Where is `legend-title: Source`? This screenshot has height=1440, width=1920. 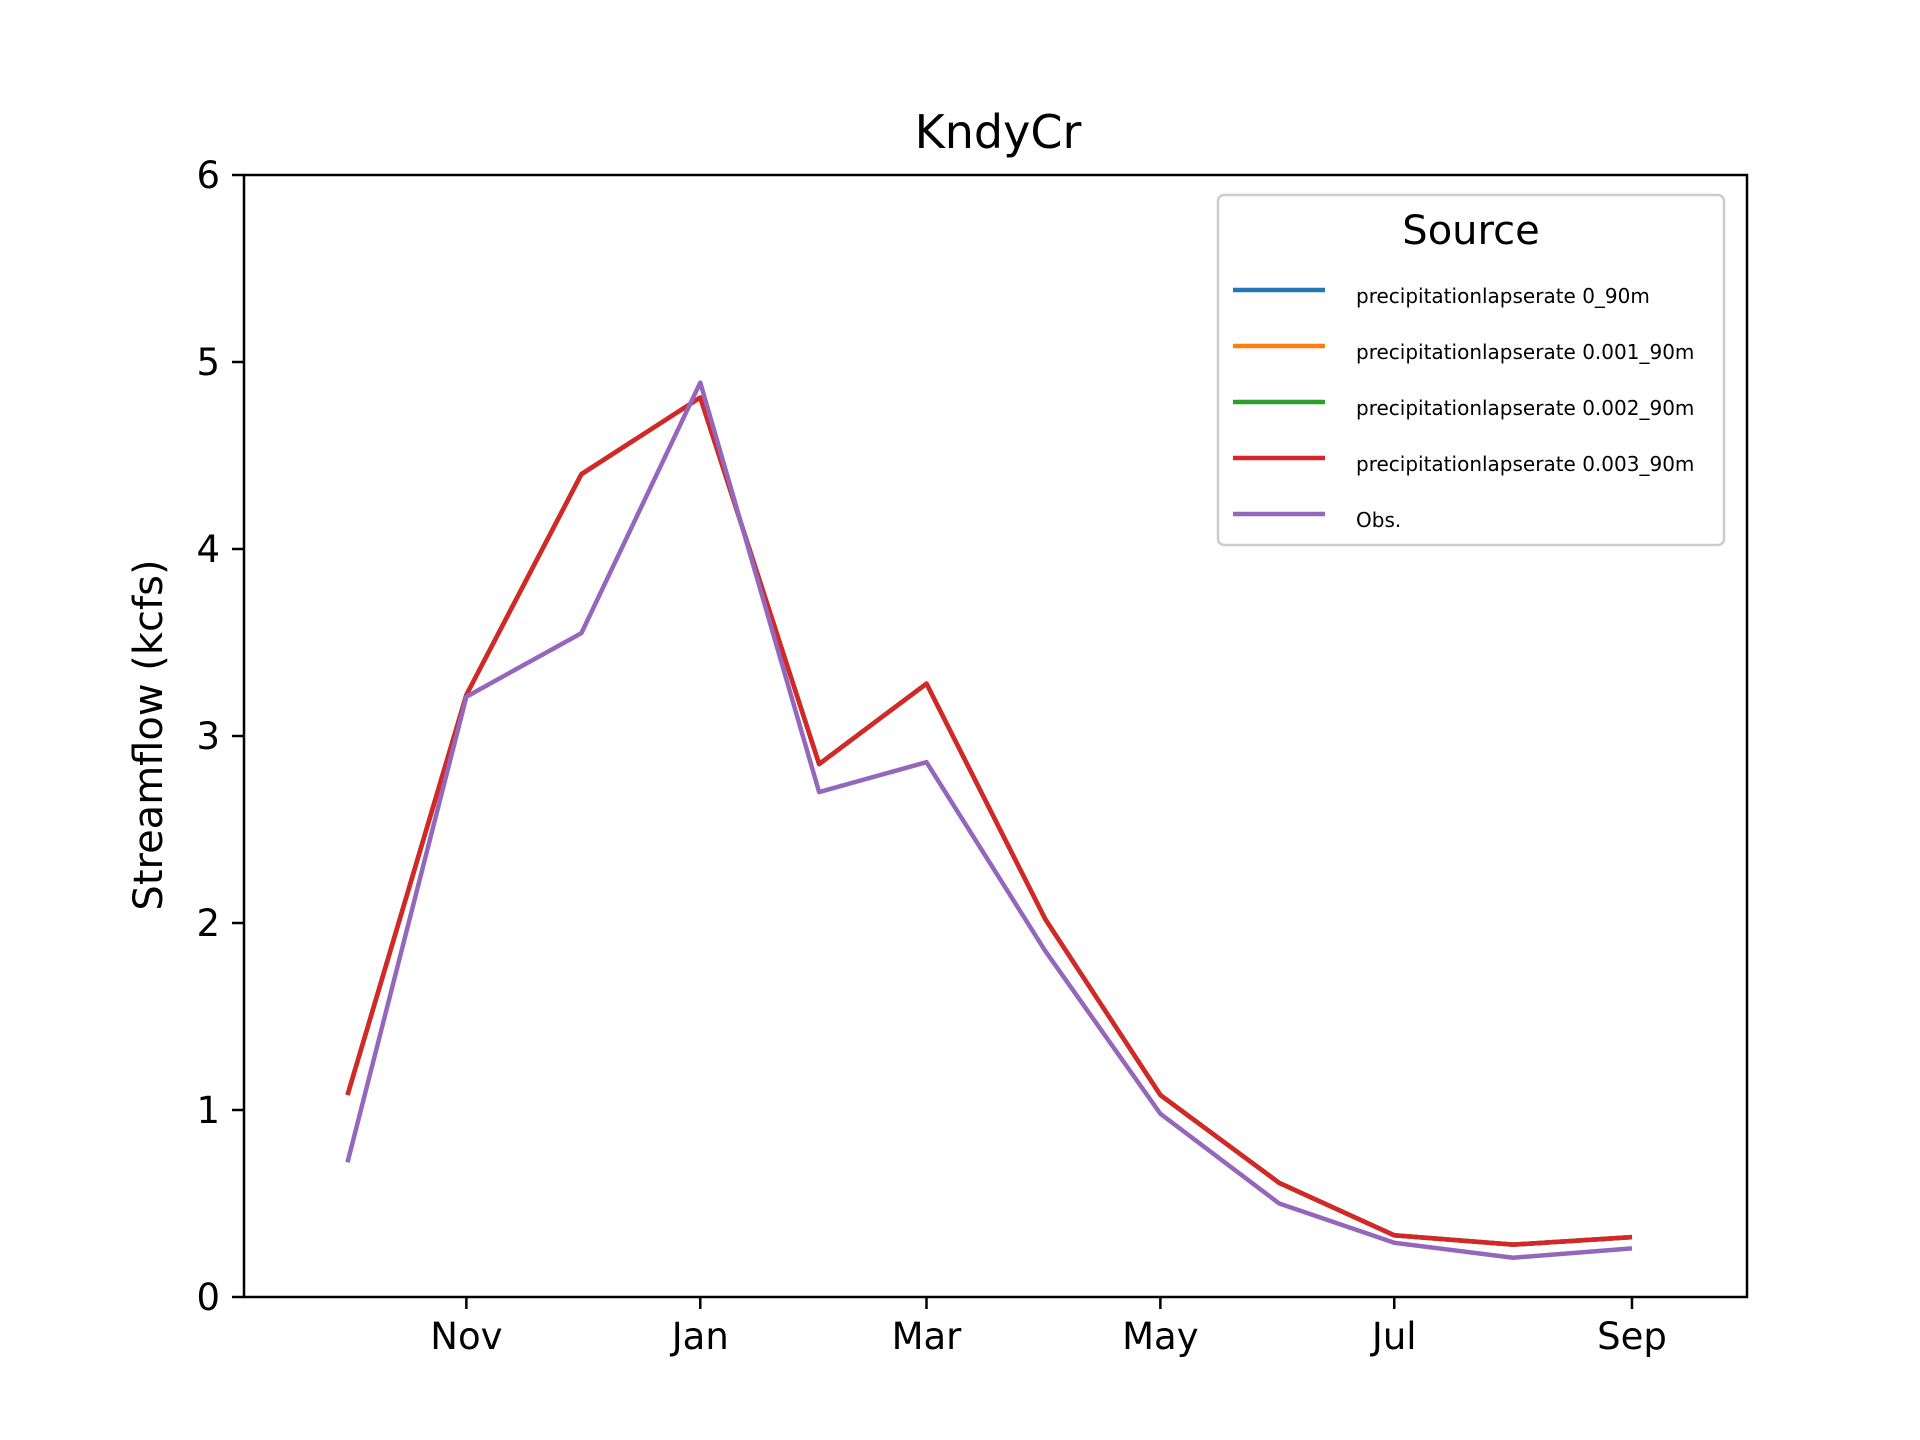
legend-title: Source is located at coordinates (1470, 231).